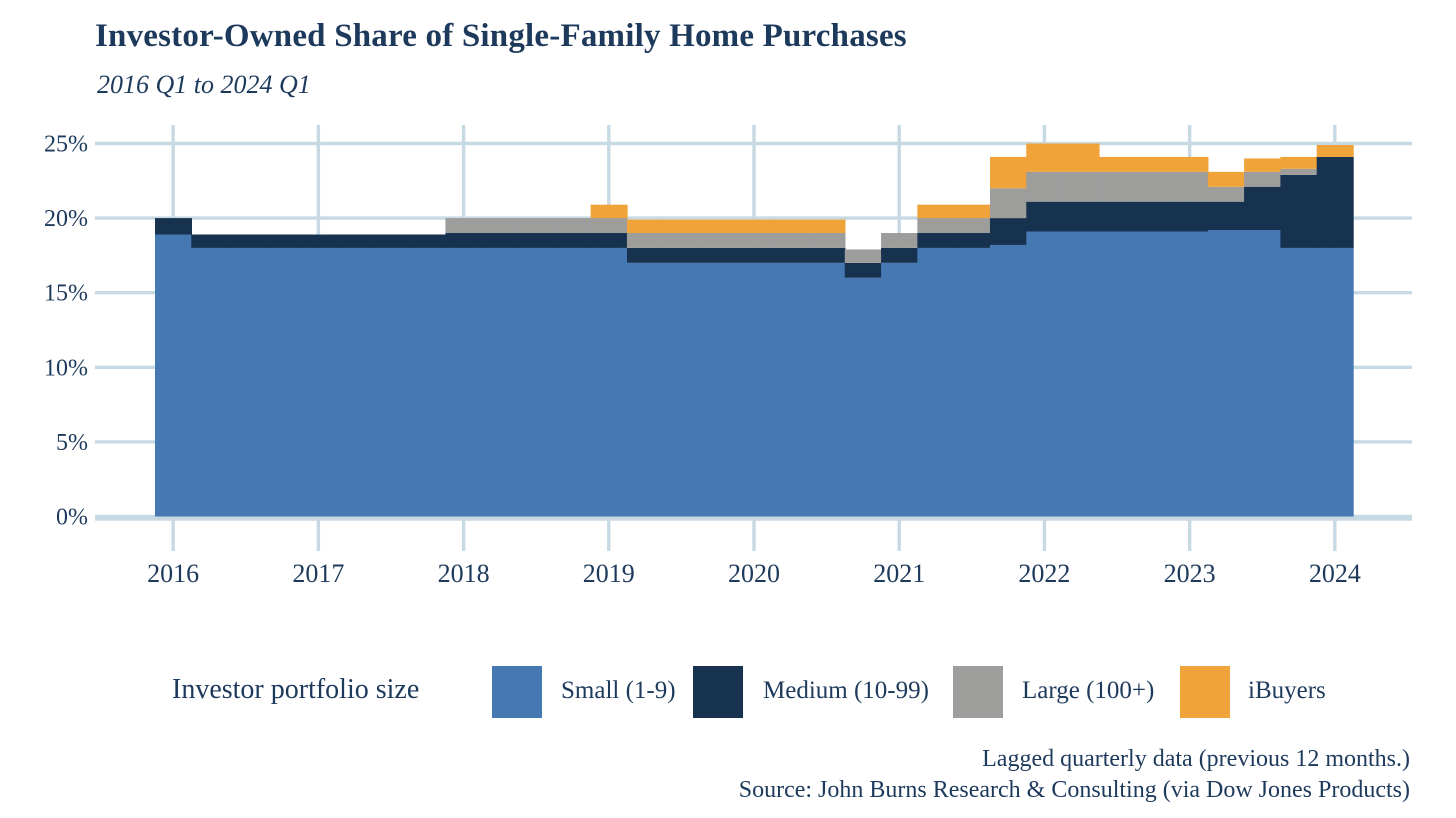  What do you see at coordinates (204, 84) in the screenshot?
I see `chart-subtitle: 2016 Q1 to 2024 Q1` at bounding box center [204, 84].